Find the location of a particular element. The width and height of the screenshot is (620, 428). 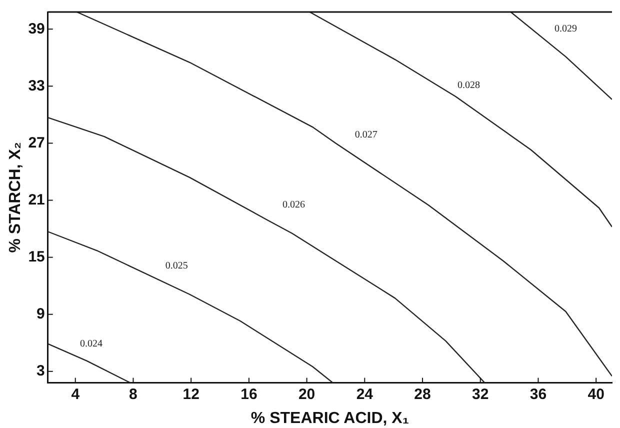

annotation: 0.026 is located at coordinates (294, 205).